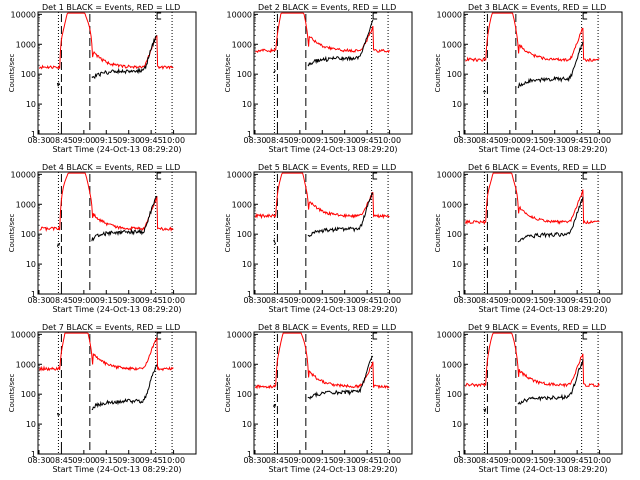  Describe the element at coordinates (537, 7) in the screenshot. I see `panel-title: Det 3 BLACK = Events, RED = LLD` at that location.